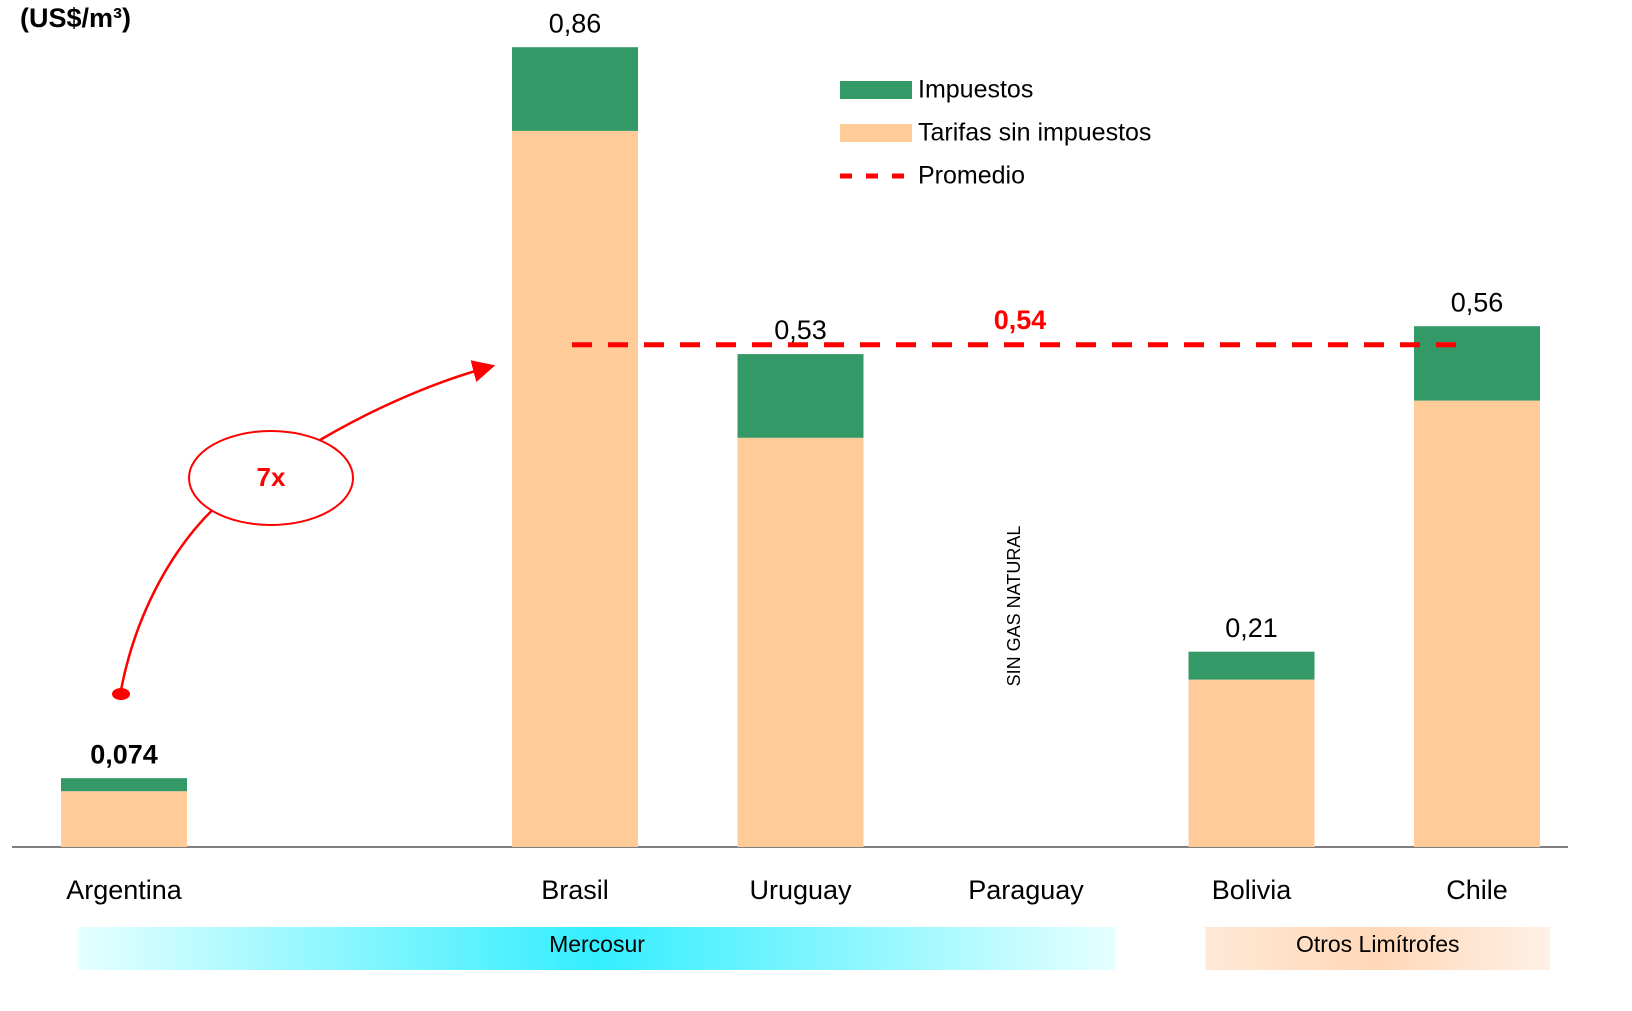 Image resolution: width=1632 pixels, height=1011 pixels. I want to click on total-label: 0,074, so click(124, 754).